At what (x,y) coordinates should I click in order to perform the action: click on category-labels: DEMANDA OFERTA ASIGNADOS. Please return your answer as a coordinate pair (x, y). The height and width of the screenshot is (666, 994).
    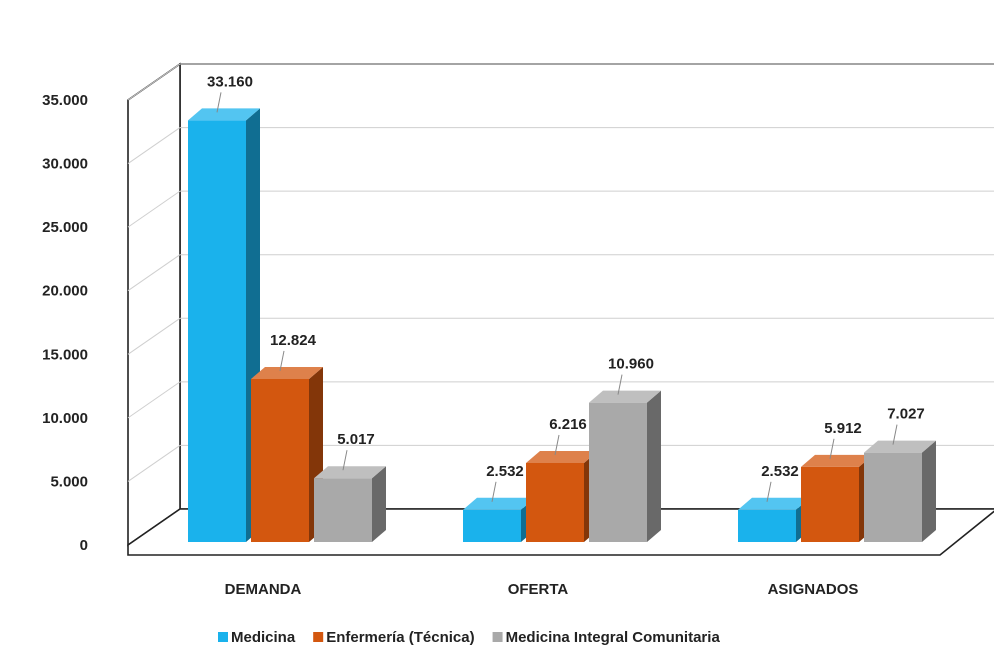
    Looking at the image, I should click on (542, 589).